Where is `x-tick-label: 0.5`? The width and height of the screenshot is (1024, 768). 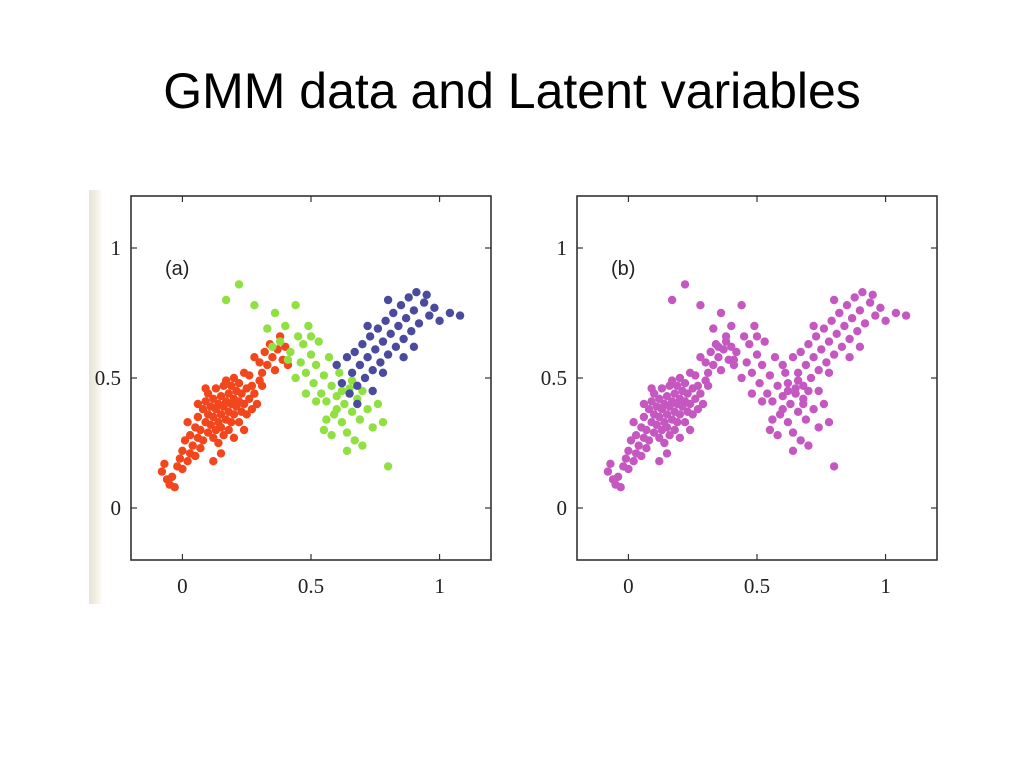 x-tick-label: 0.5 is located at coordinates (311, 586).